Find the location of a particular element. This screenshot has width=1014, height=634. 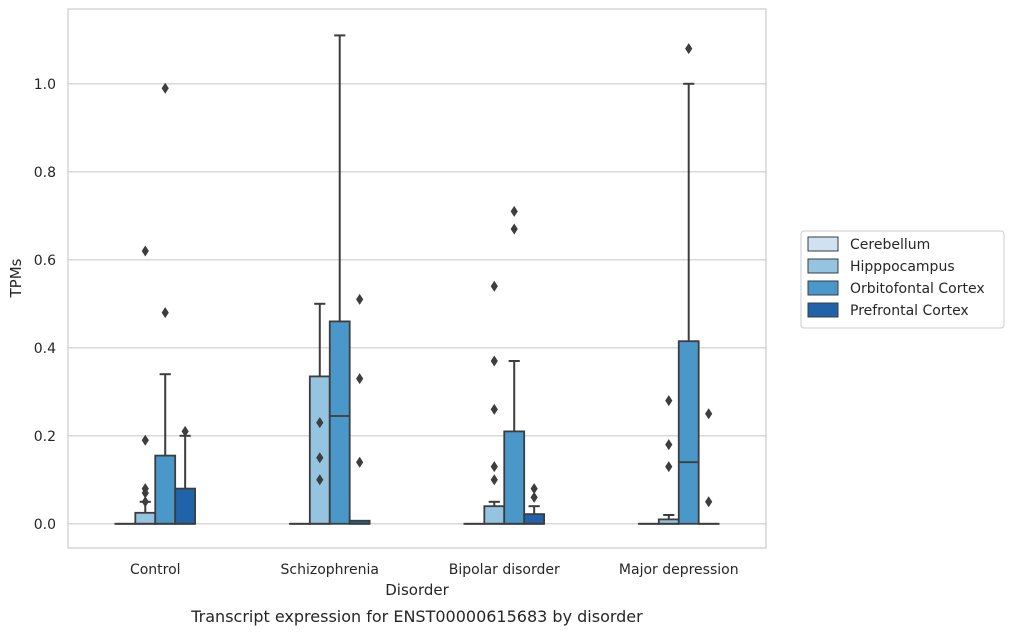

y-tick-label: 0.4 is located at coordinates (45, 349).